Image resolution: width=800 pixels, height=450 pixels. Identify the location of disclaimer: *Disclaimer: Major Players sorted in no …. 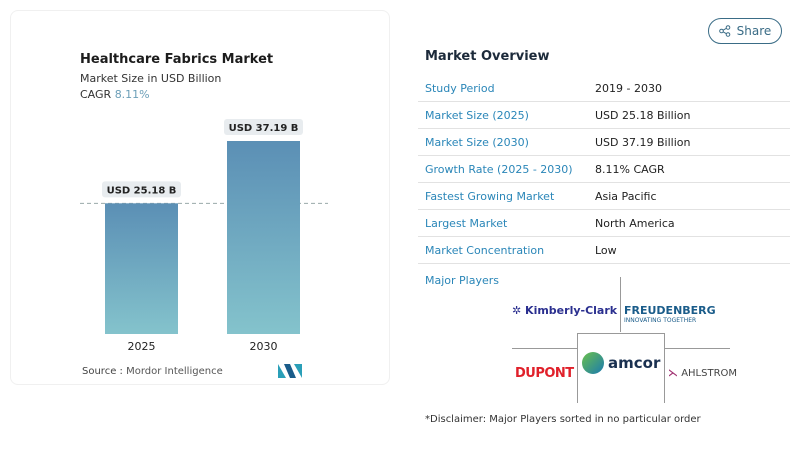
(563, 419).